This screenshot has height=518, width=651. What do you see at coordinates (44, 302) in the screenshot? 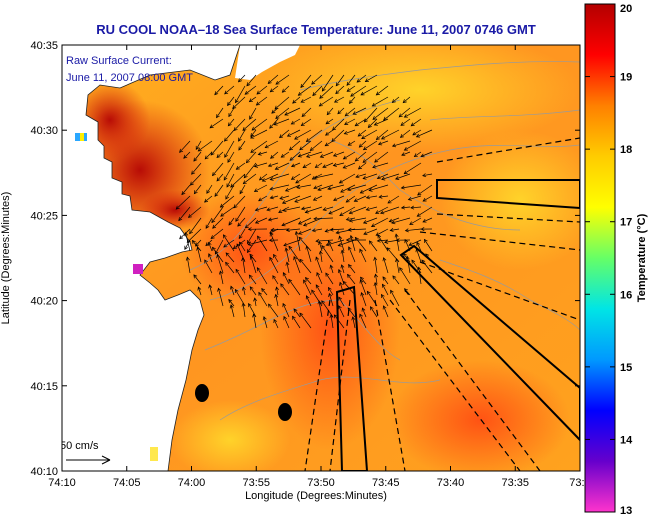
I see `y-tick-label: 40:20` at bounding box center [44, 302].